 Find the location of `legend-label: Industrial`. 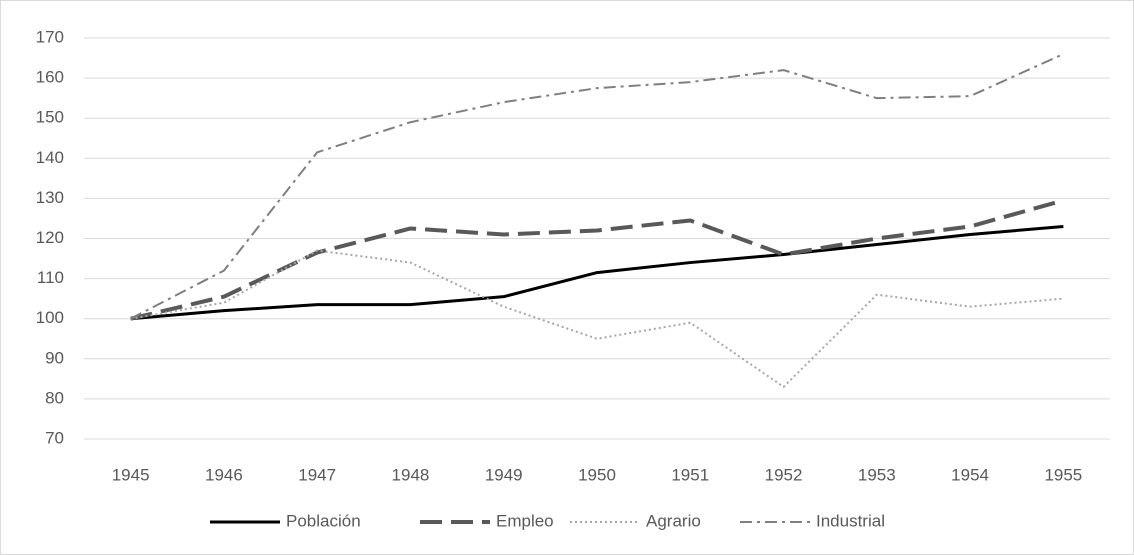

legend-label: Industrial is located at coordinates (850, 520).